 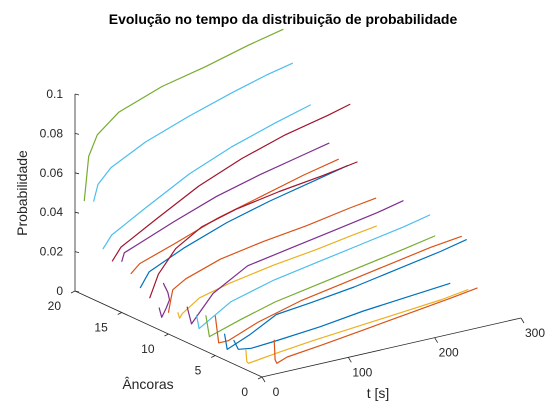 What do you see at coordinates (52, 133) in the screenshot?
I see `z-tick-label: 0.08` at bounding box center [52, 133].